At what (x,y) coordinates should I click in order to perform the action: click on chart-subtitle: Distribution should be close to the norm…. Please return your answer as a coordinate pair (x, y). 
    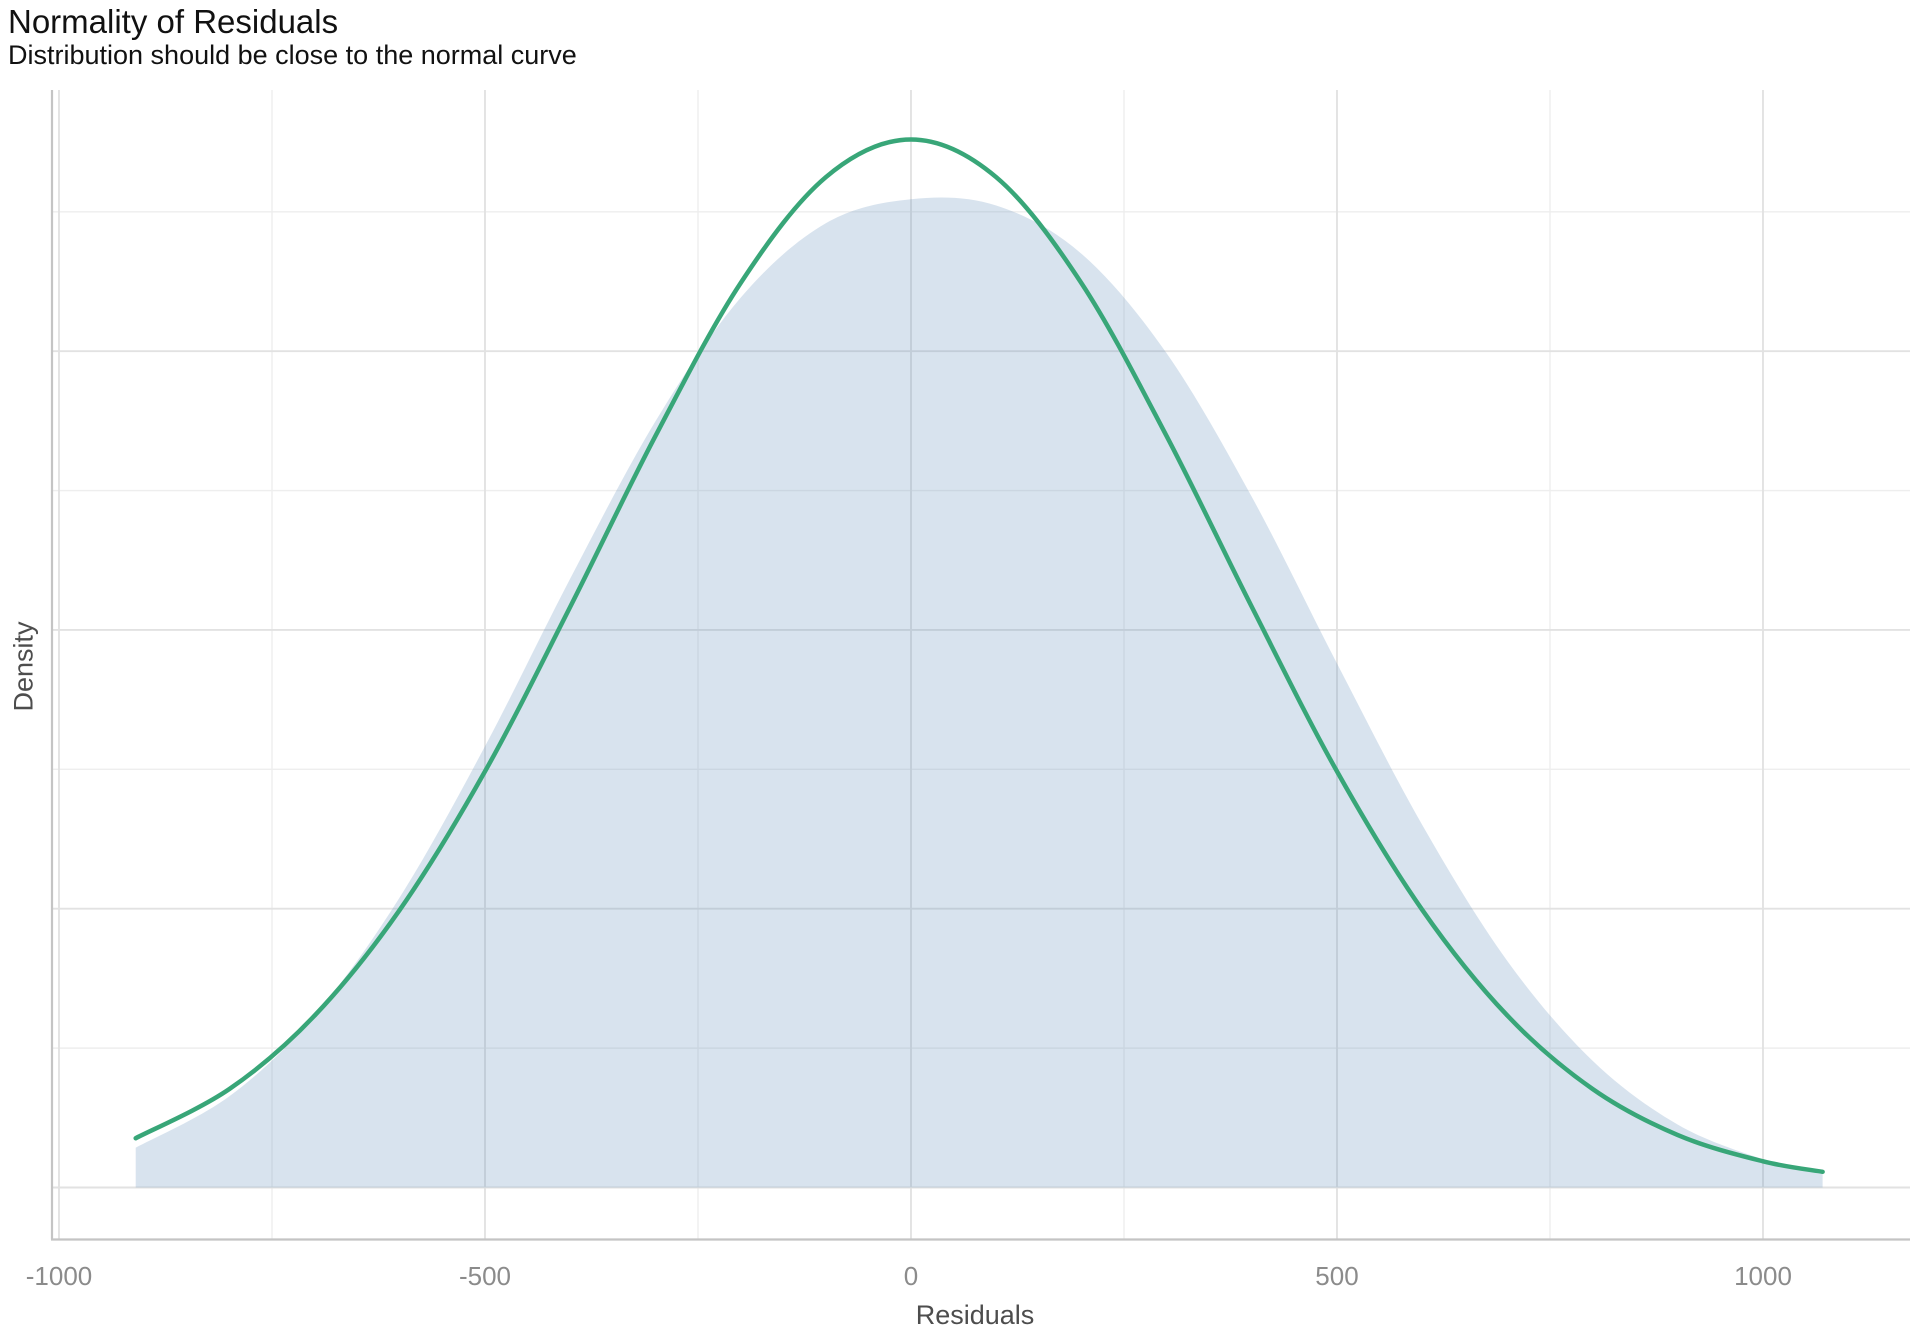
    Looking at the image, I should click on (292, 55).